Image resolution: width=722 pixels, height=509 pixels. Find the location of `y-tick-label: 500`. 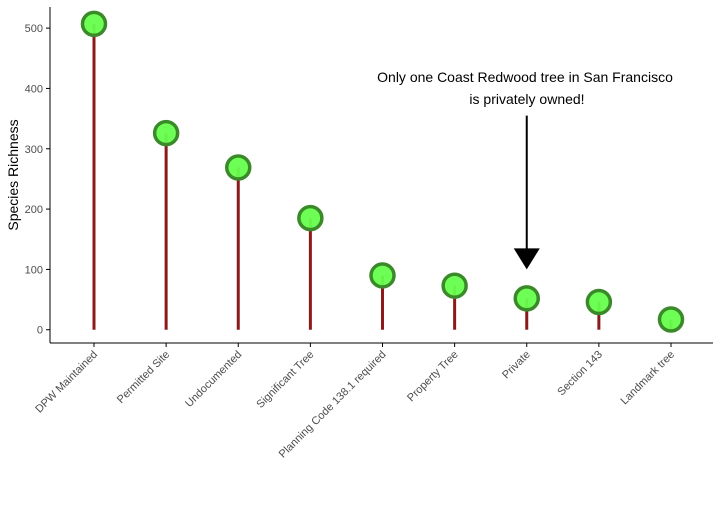

y-tick-label: 500 is located at coordinates (34, 29).